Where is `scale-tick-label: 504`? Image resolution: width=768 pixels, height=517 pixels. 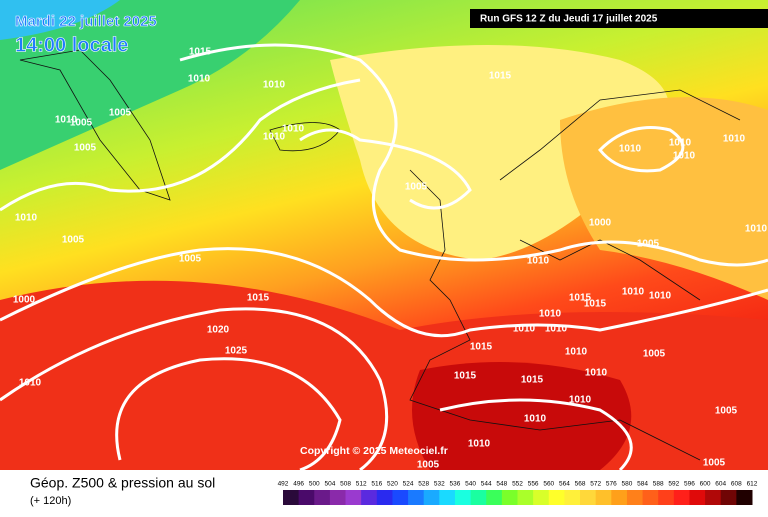
scale-tick-label: 504 is located at coordinates (329, 484).